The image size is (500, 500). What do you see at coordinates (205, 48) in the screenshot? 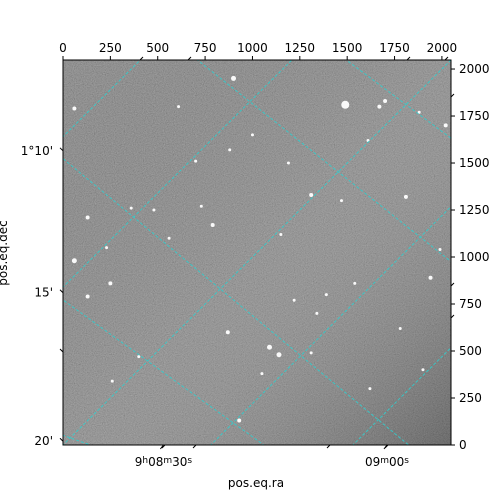
I see `top-tick-label: 750` at bounding box center [205, 48].